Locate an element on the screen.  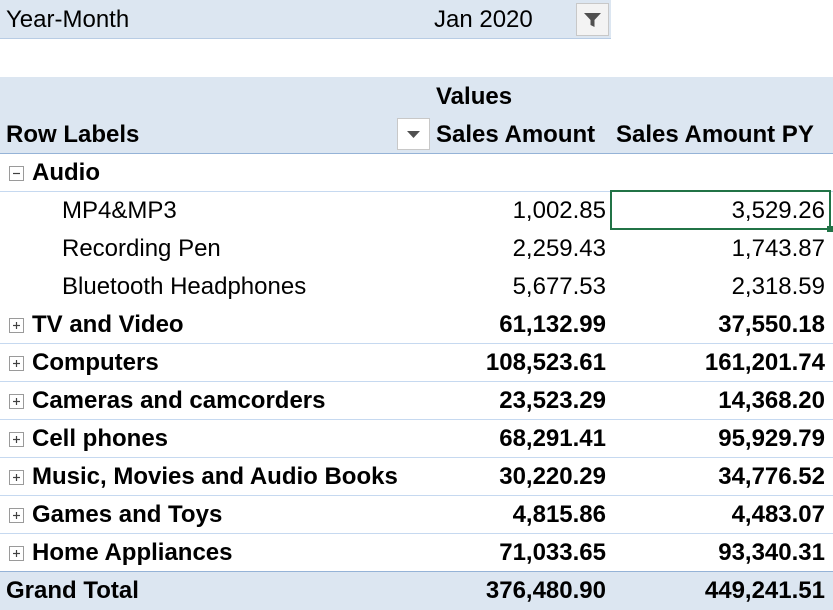
values-header: Values is located at coordinates (474, 96).